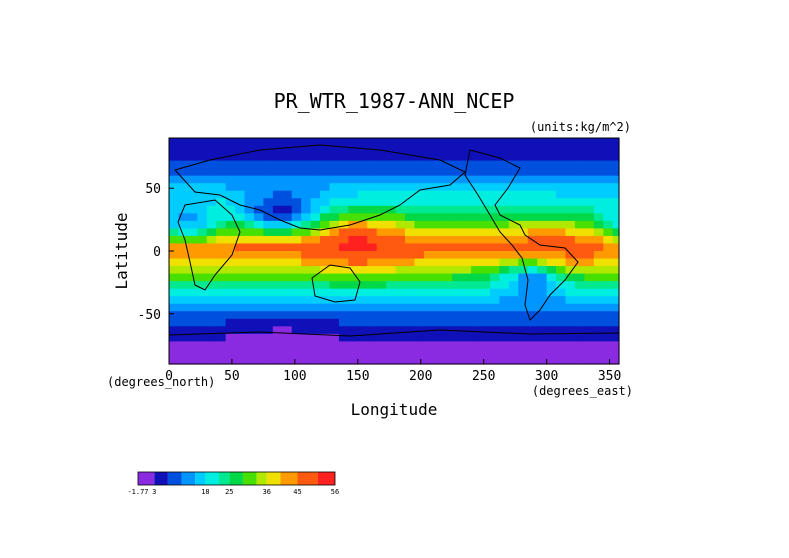  I want to click on x-tick-label: 250, so click(483, 376).